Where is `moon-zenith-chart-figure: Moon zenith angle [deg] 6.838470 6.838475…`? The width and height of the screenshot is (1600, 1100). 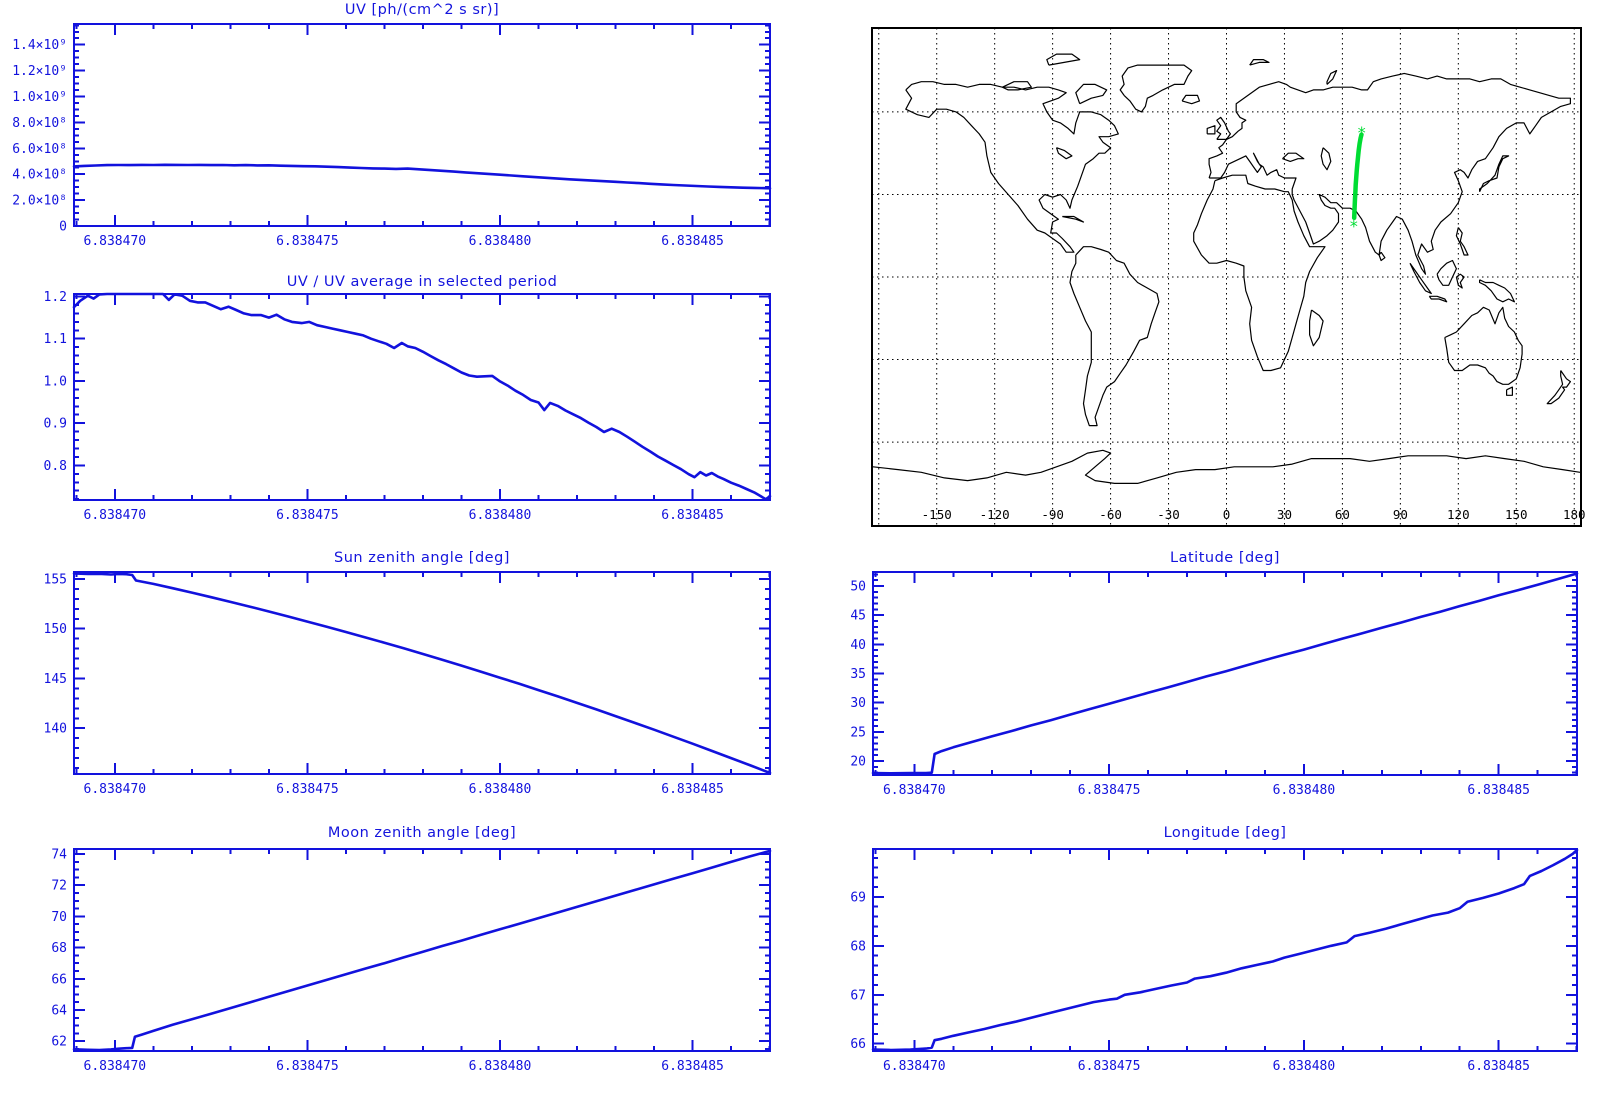 moon-zenith-chart-figure: Moon zenith angle [deg] 6.838470 6.838475… is located at coordinates (400, 961).